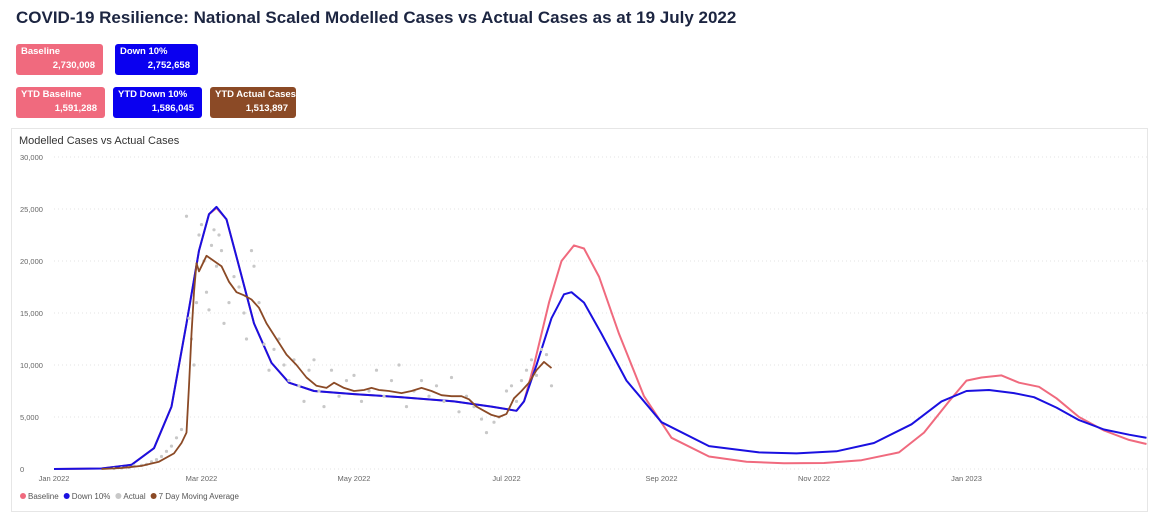 Image resolution: width=1150 pixels, height=523 pixels. What do you see at coordinates (23, 496) in the screenshot?
I see `legend-marker-baseline` at bounding box center [23, 496].